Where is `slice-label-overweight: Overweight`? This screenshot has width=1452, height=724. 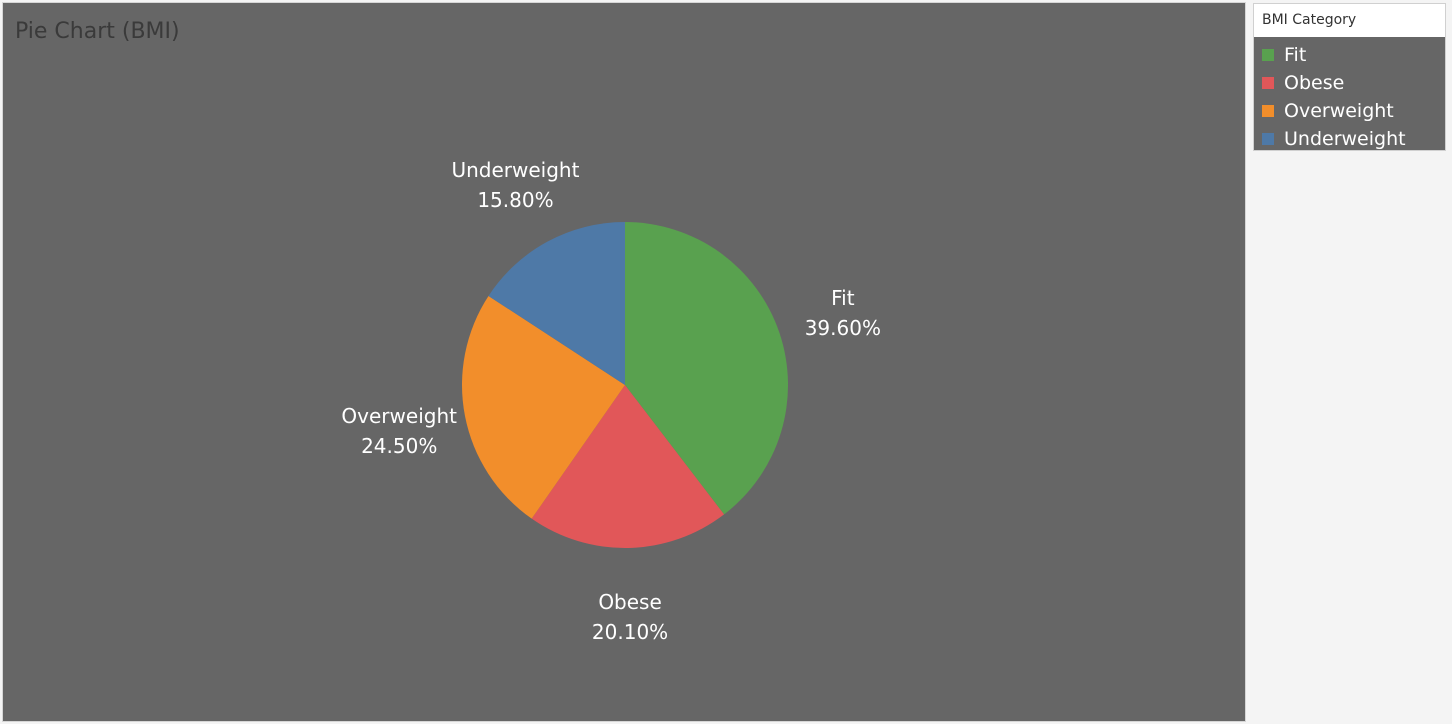
slice-label-overweight: Overweight is located at coordinates (399, 416).